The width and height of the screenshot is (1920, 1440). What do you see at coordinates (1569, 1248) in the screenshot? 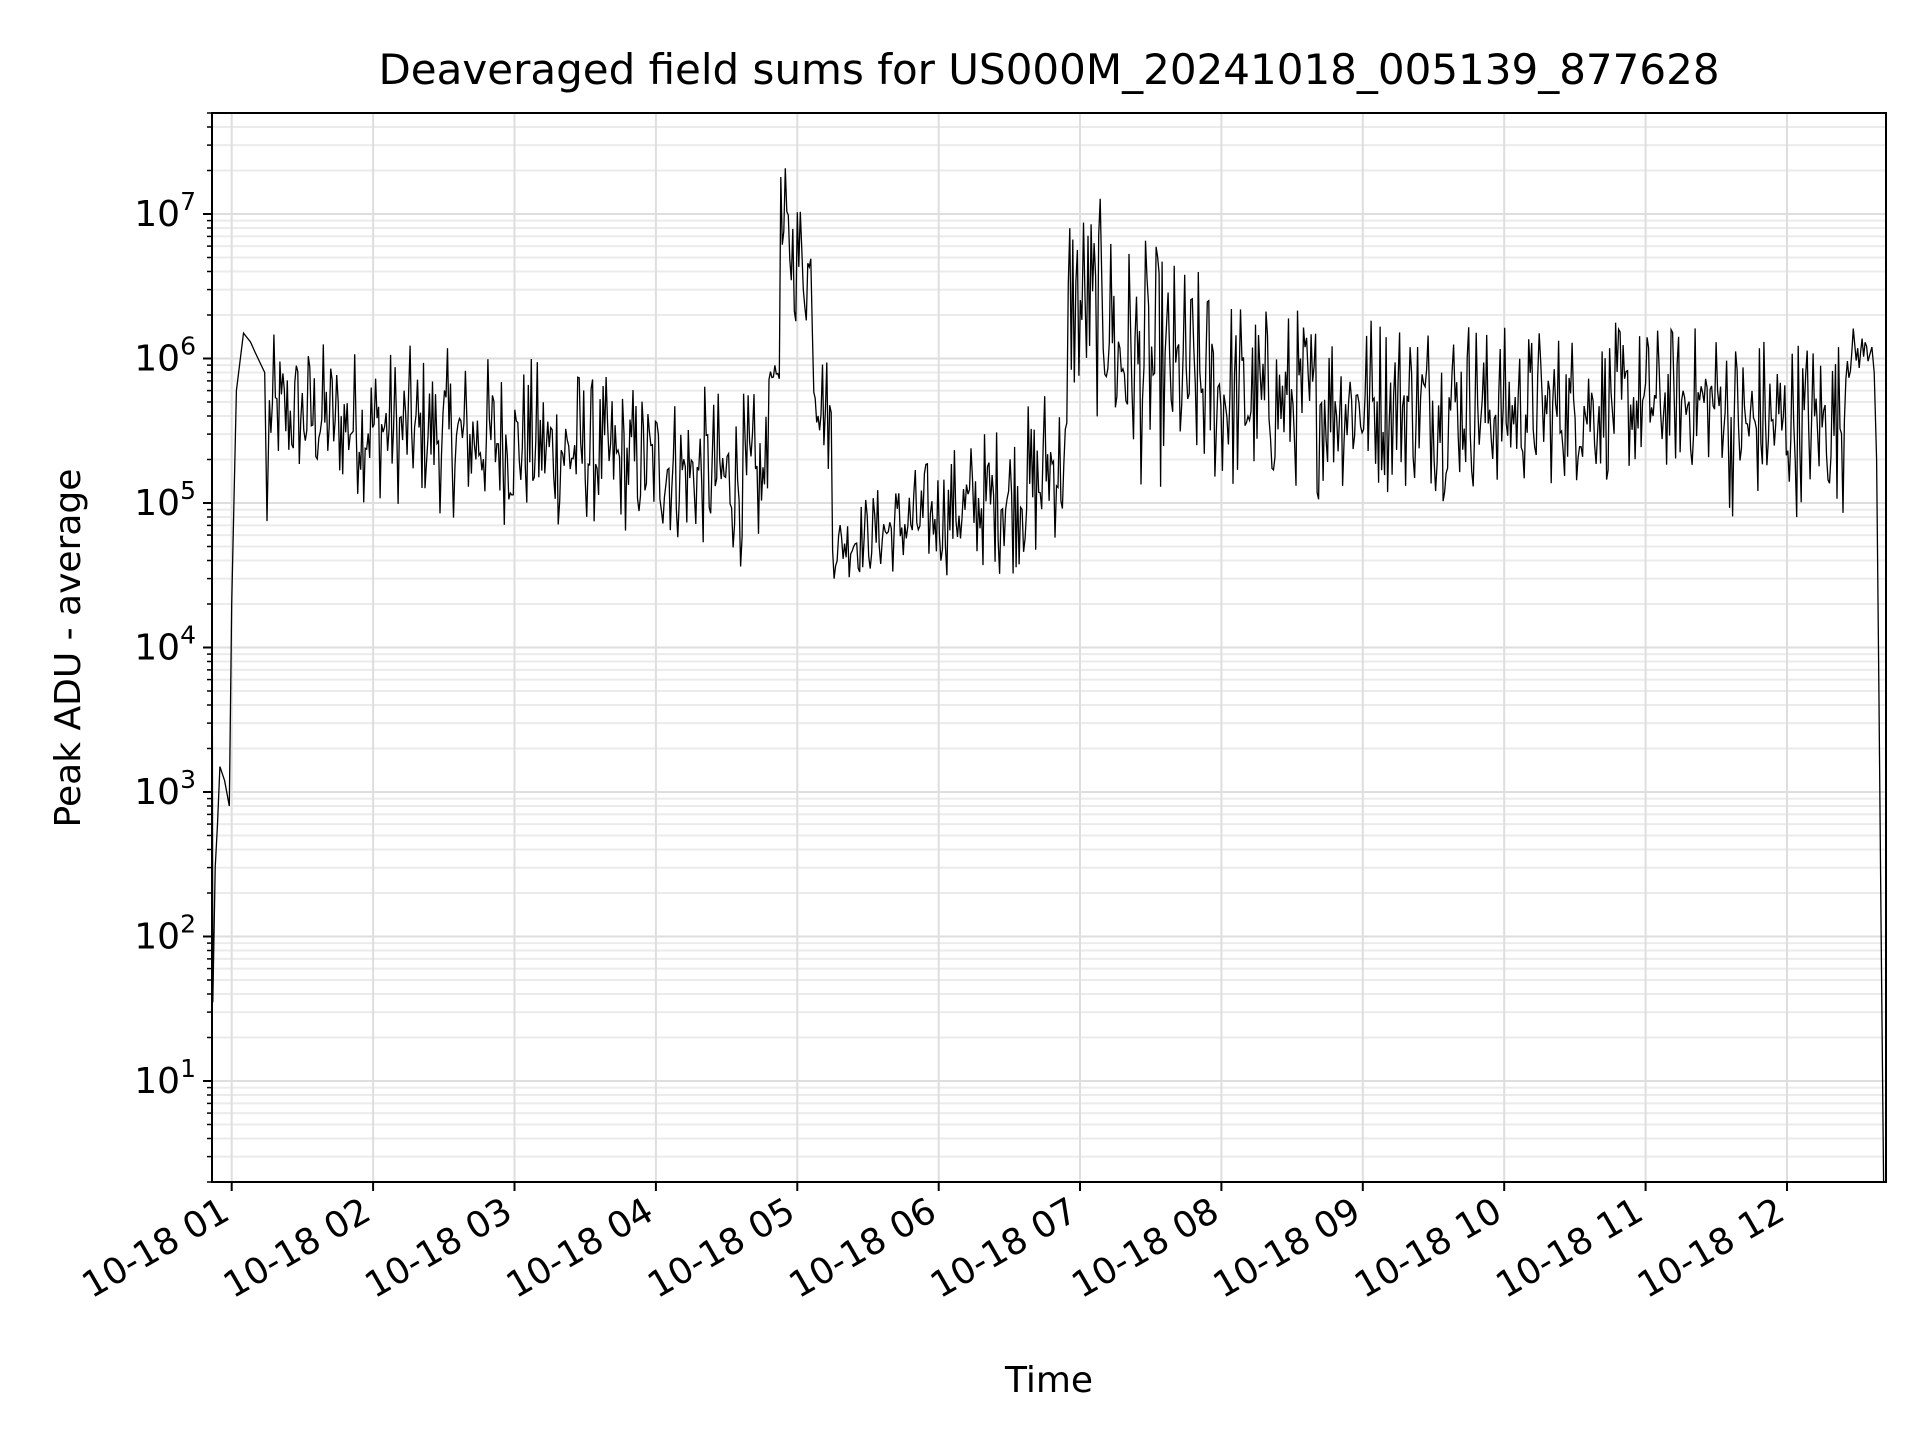
I see `x-tick-label: 10-18 11` at bounding box center [1569, 1248].